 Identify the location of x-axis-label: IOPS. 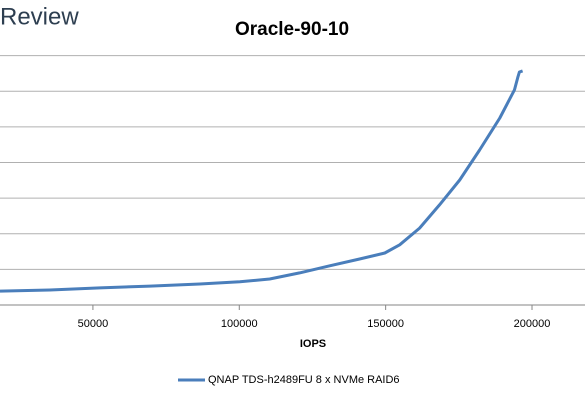
(313, 344).